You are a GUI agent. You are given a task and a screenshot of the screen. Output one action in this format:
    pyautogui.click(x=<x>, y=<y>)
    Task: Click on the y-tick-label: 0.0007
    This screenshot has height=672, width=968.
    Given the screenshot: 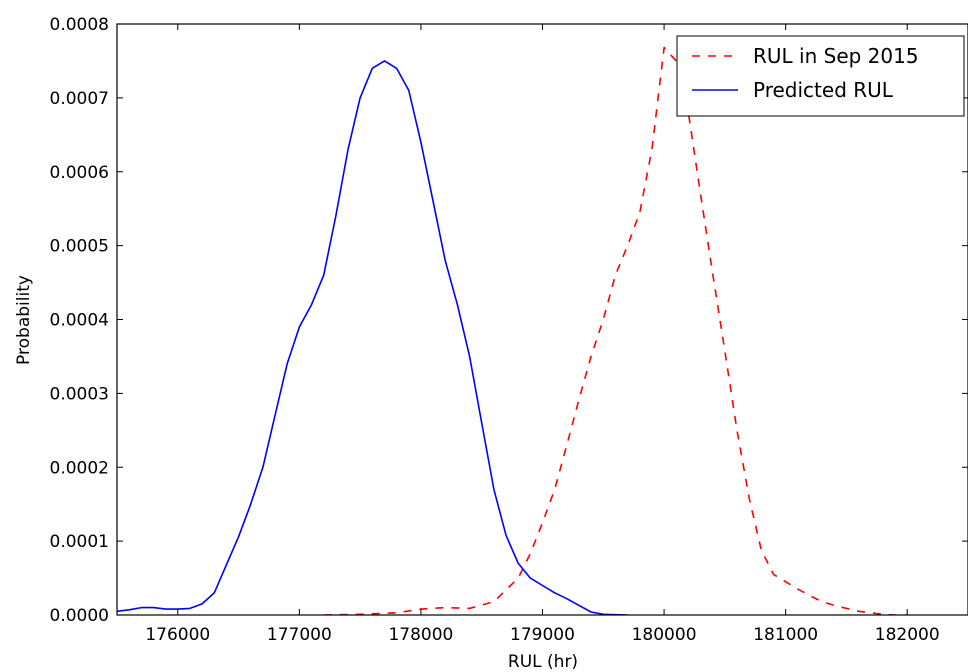 What is the action you would take?
    pyautogui.click(x=79, y=99)
    